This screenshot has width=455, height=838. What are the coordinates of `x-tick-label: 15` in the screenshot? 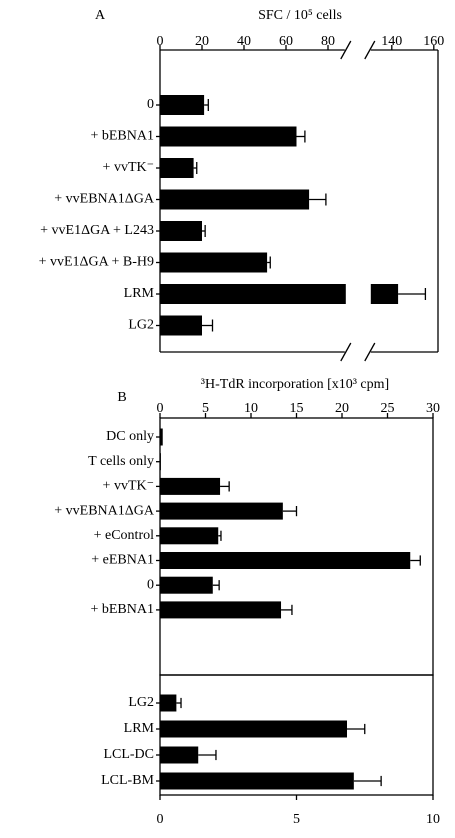 It's located at (297, 408).